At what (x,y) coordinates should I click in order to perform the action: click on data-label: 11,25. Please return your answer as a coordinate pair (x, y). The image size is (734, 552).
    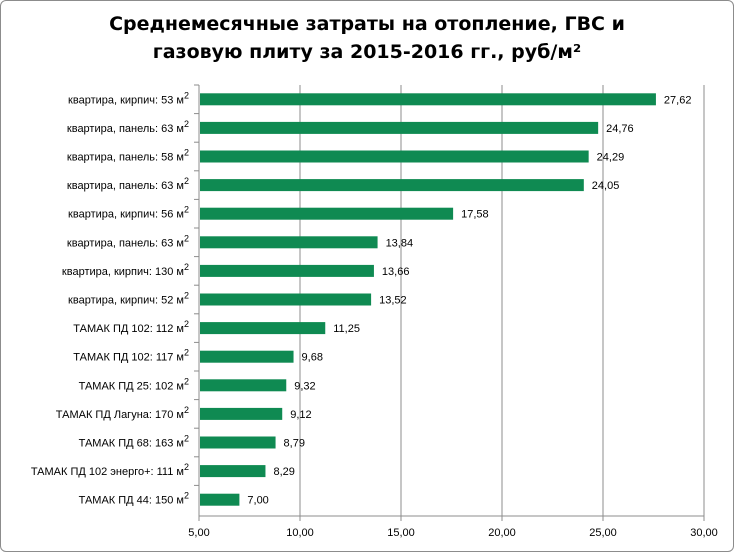
    Looking at the image, I should click on (346, 329).